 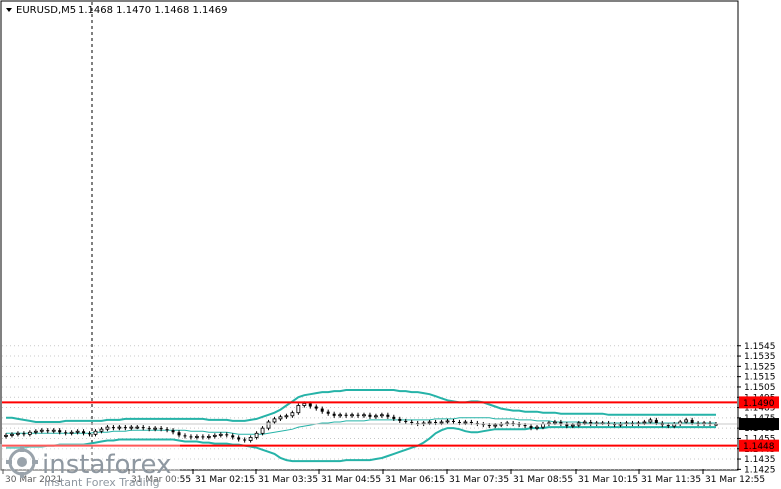 I want to click on x-tick-label: 31 Mar 12:55, so click(x=735, y=480).